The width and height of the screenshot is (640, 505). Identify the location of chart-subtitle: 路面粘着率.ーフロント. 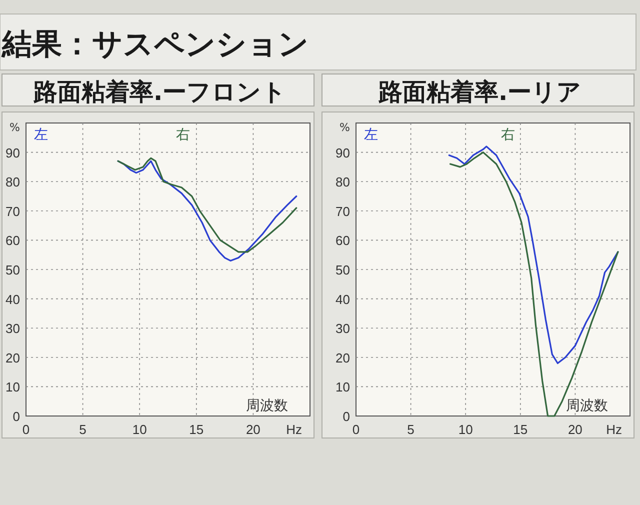
(159, 92).